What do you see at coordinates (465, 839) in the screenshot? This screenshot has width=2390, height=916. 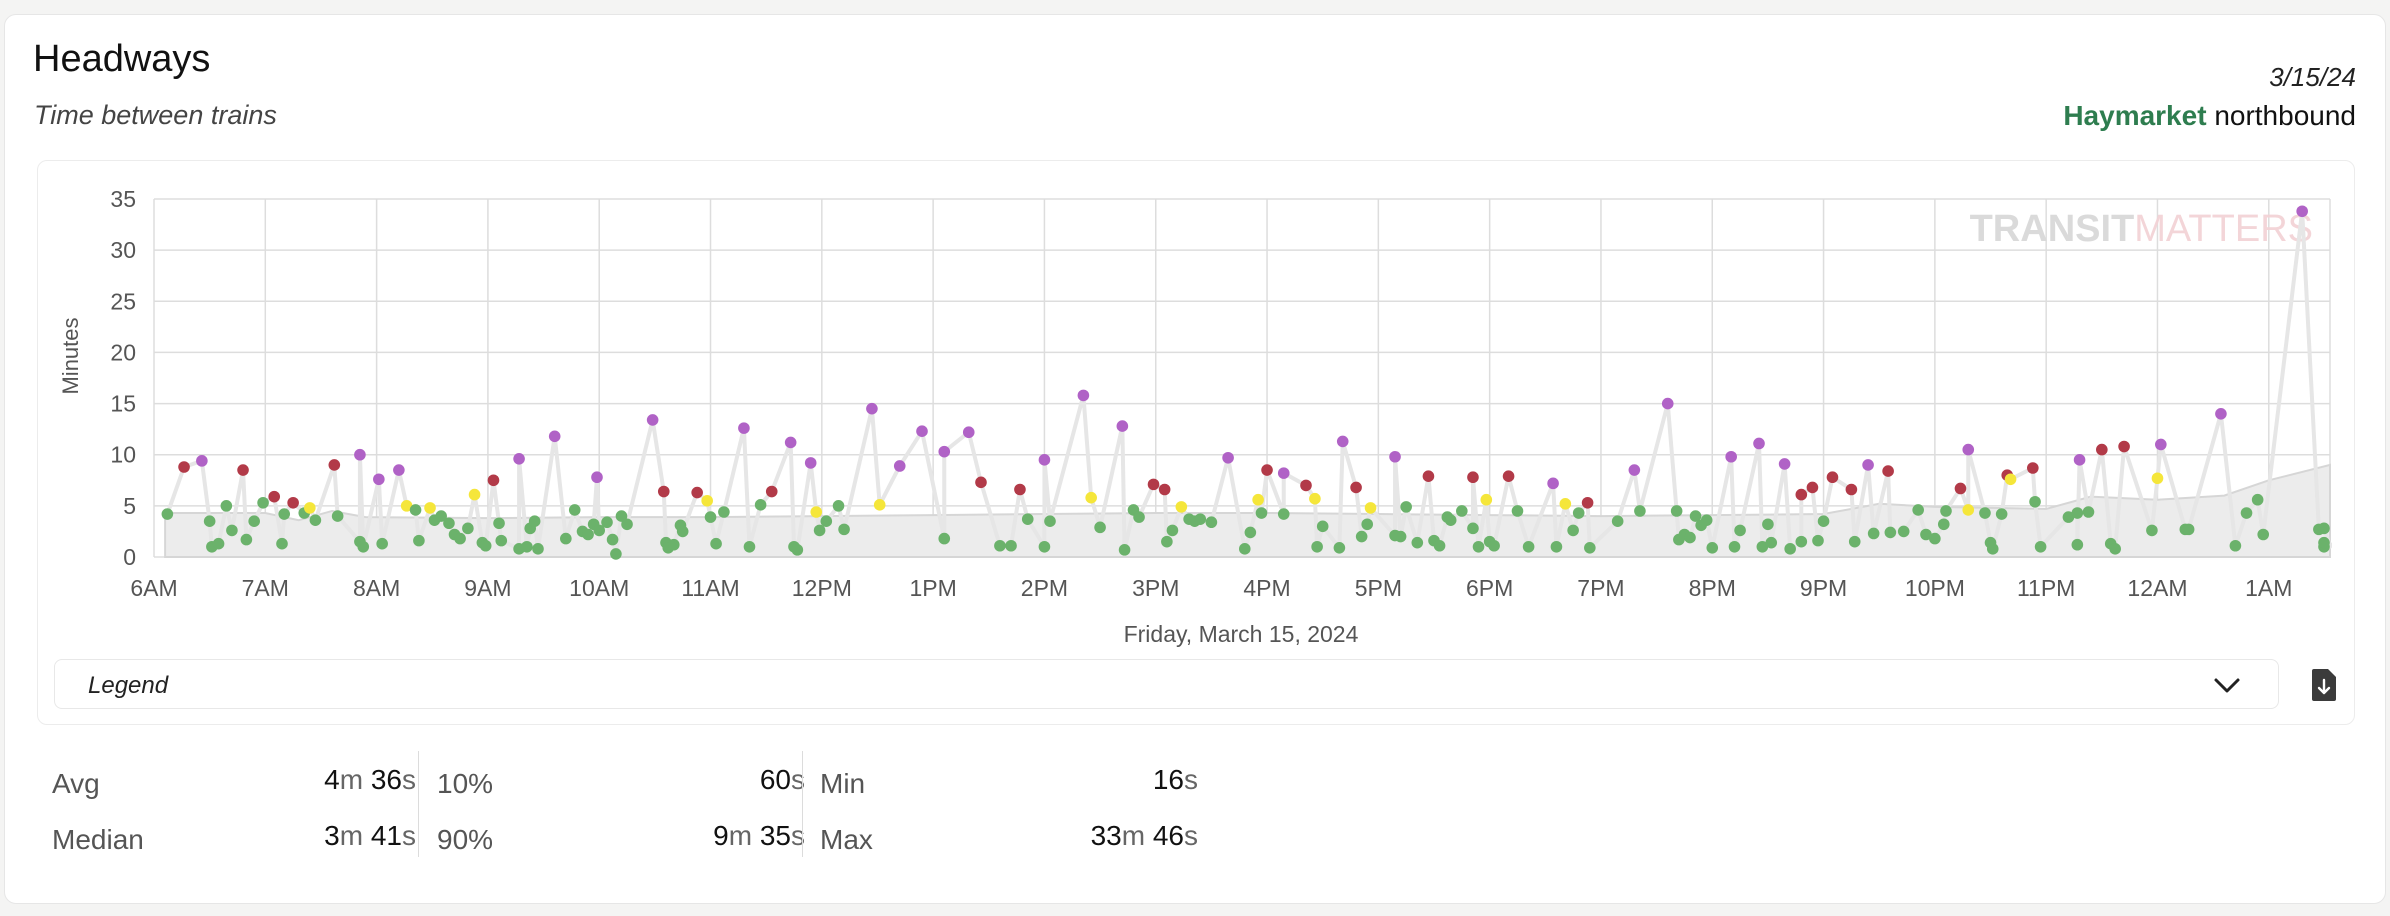 I see `stat-label-p90: 90%` at bounding box center [465, 839].